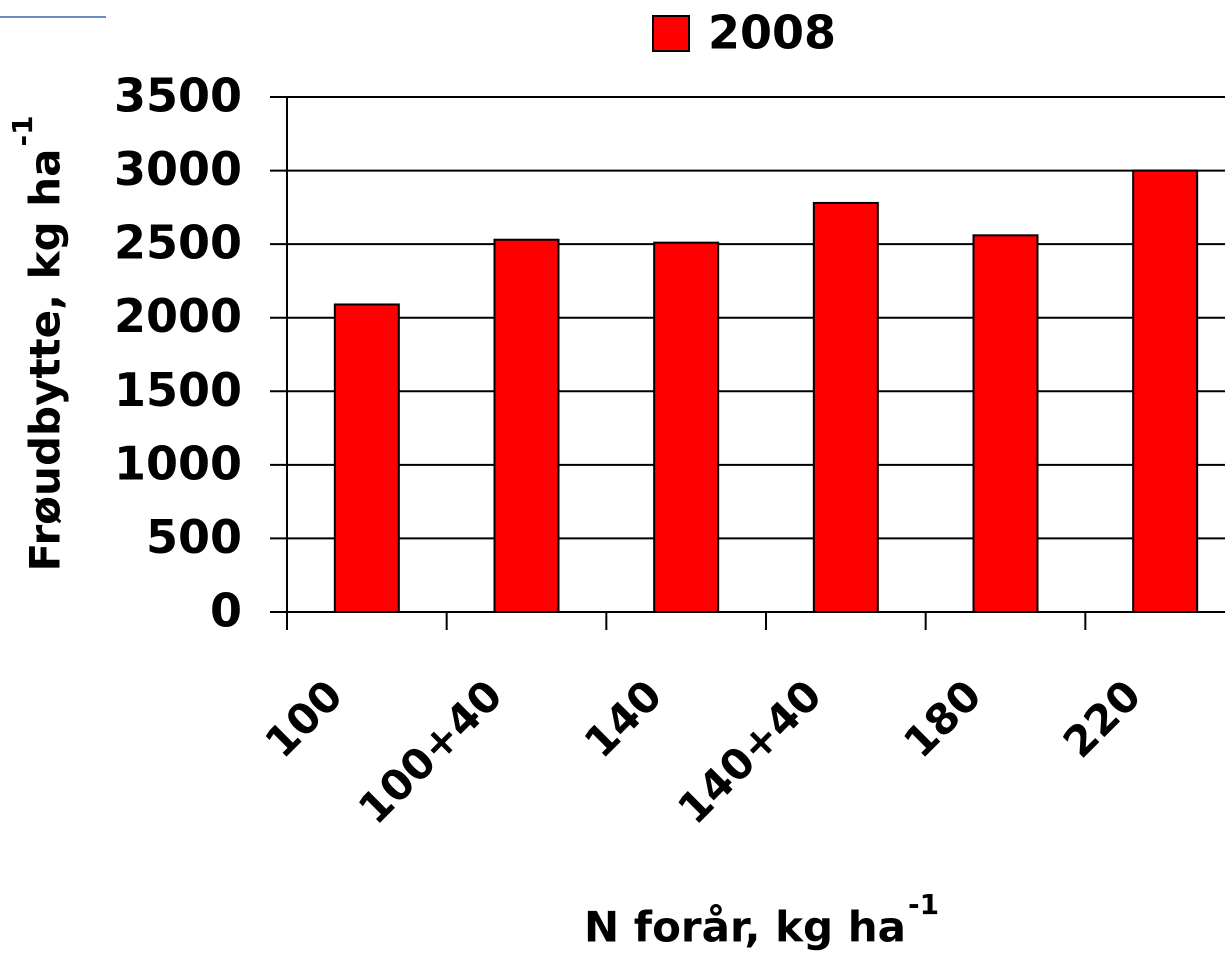 The height and width of the screenshot is (956, 1225). I want to click on x-axis-title-sup: -1, so click(923, 904).